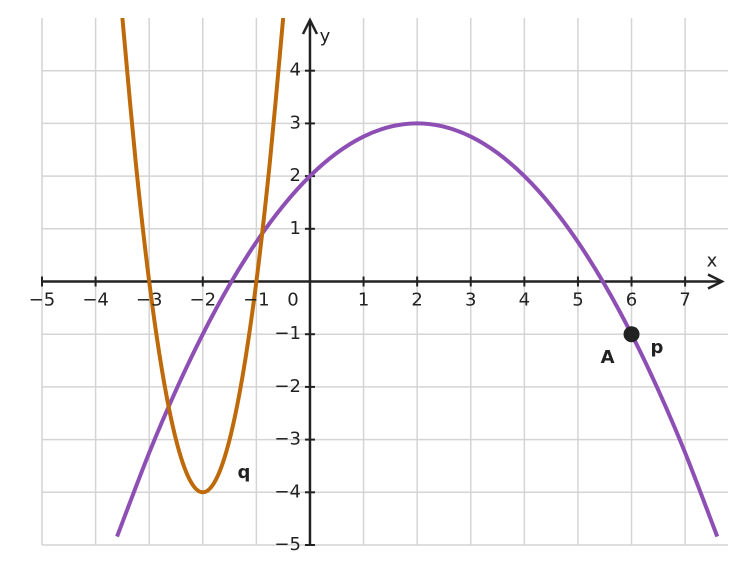  I want to click on x-tick-label: −3, so click(149, 300).